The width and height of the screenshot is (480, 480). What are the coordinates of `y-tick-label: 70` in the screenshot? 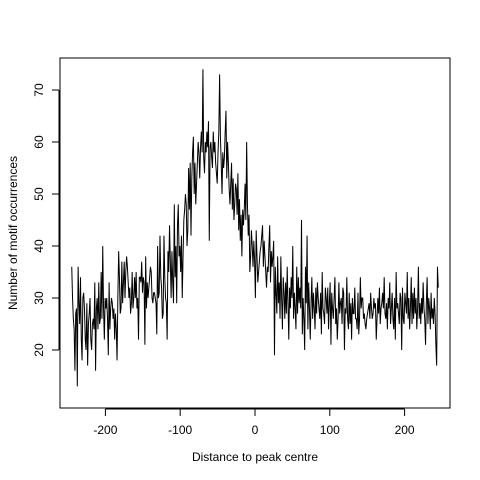 It's located at (39, 90).